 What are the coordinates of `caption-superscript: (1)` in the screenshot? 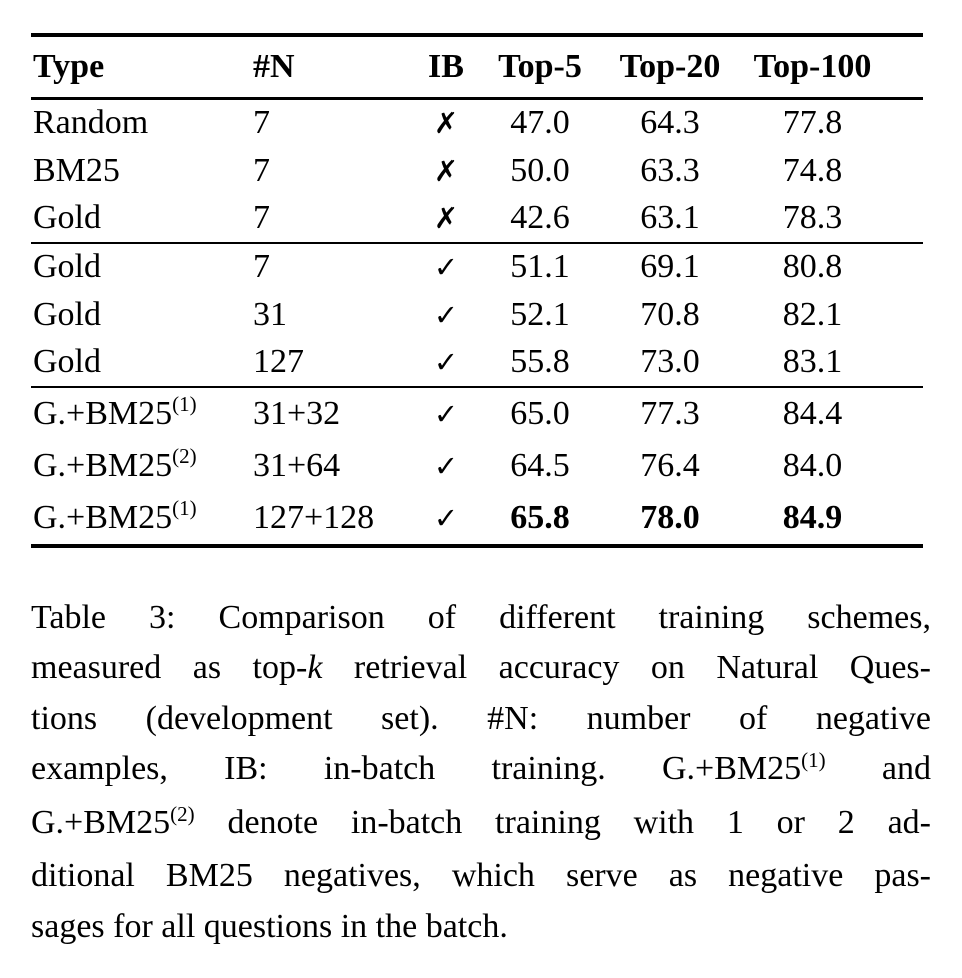 It's located at (813, 760).